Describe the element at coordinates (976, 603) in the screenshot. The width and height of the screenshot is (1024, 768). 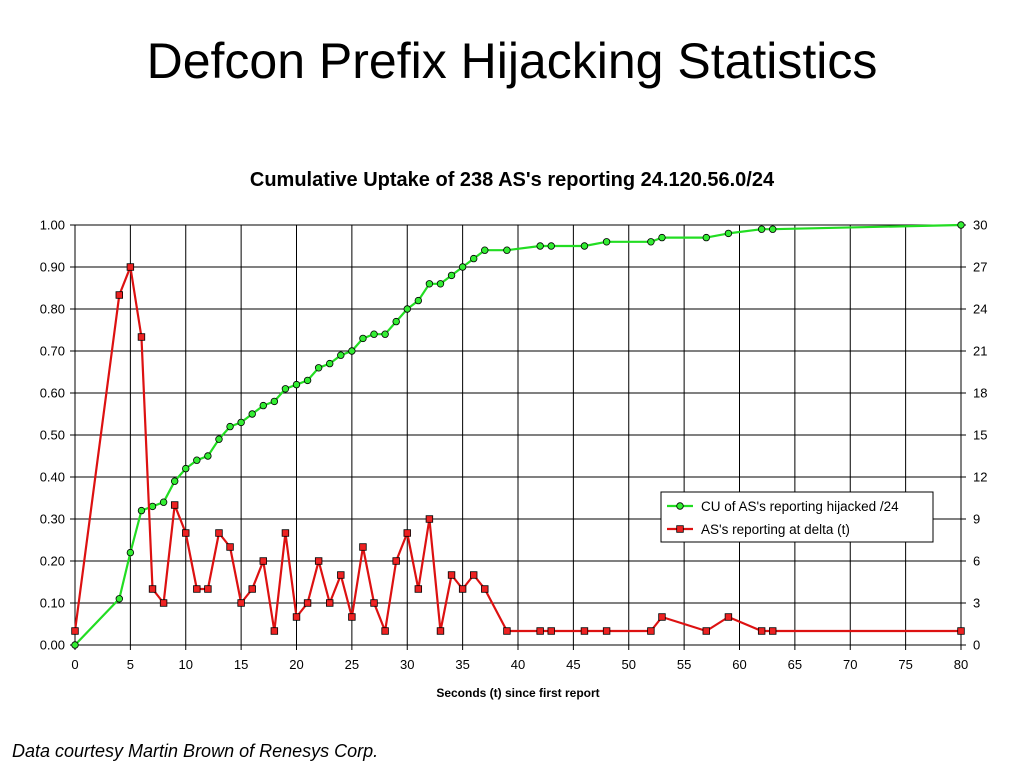
I see `y-right-tick-label: 3` at that location.